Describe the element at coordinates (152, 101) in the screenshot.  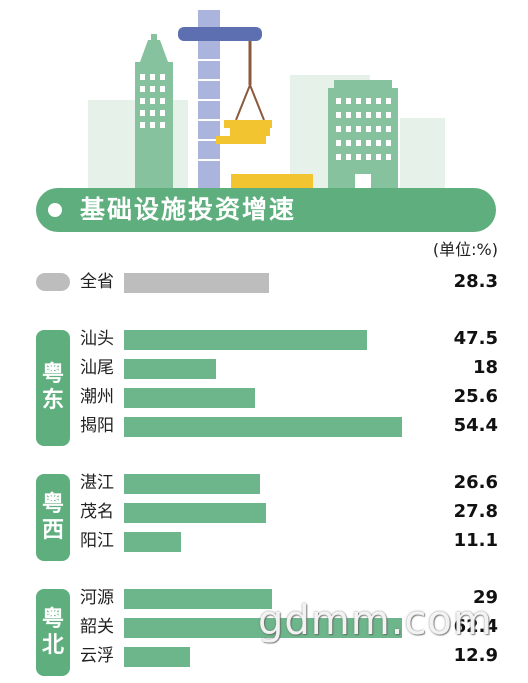
I see `tower-left-windows` at that location.